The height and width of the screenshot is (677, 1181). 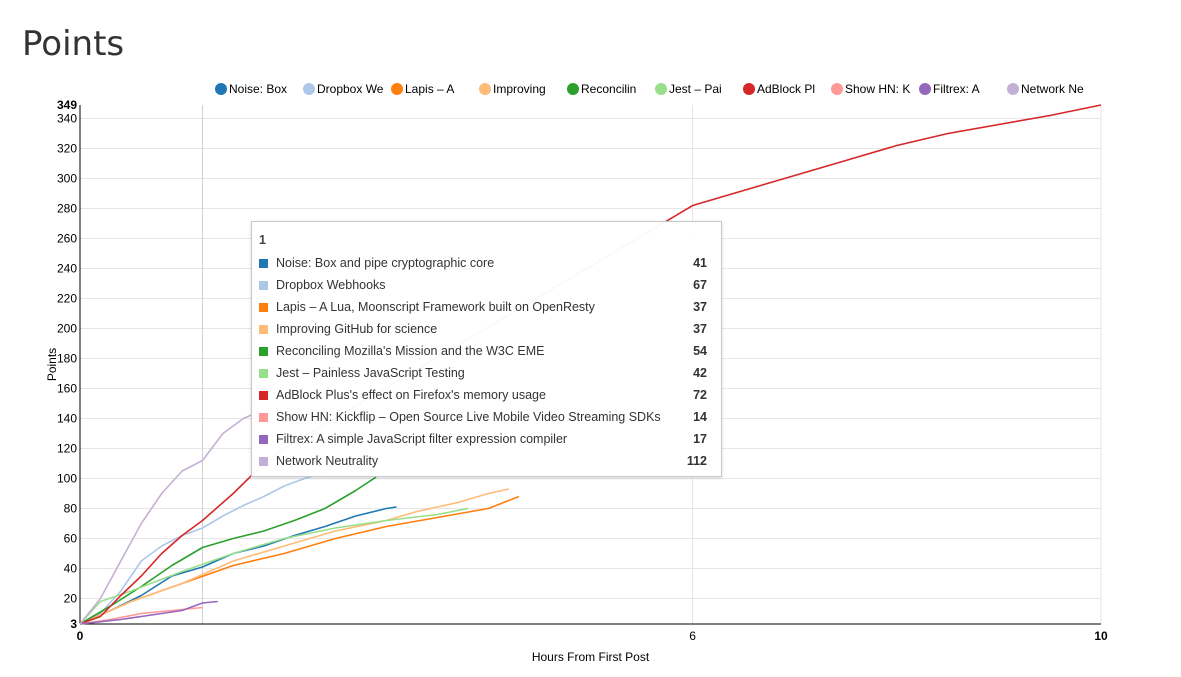 I want to click on tooltip-label: Dropbox Webhooks, so click(x=331, y=285).